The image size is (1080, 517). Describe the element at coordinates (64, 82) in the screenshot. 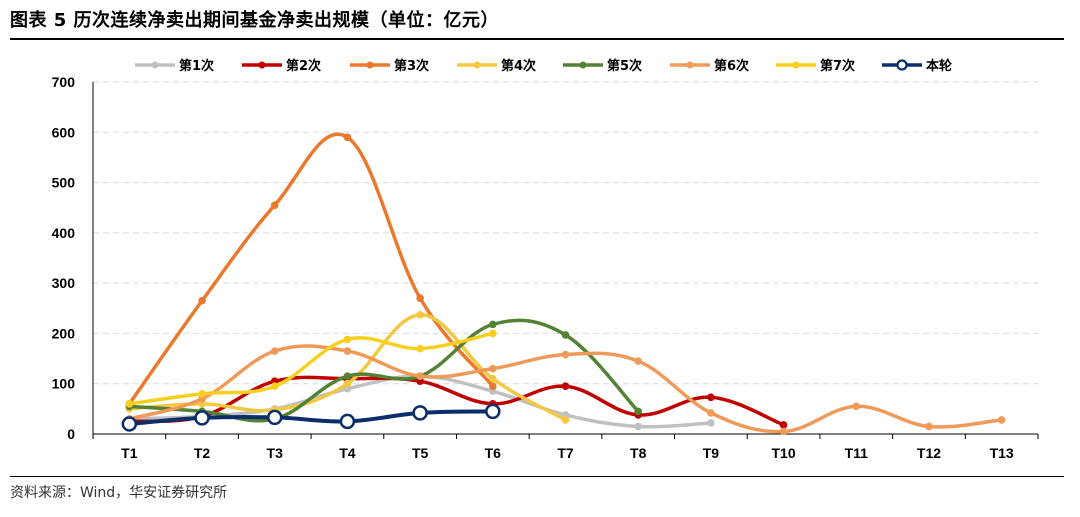

I see `y-tick-label: 700` at that location.